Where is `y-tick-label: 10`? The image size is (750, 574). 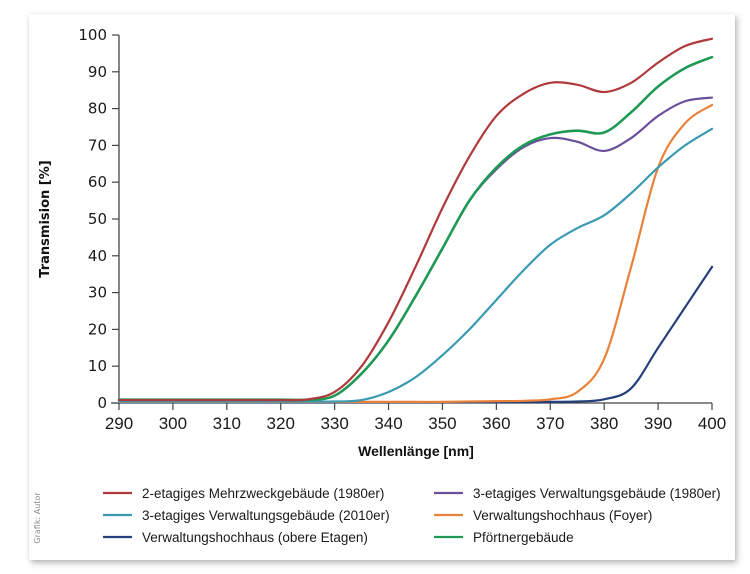
y-tick-label: 10 is located at coordinates (97, 366).